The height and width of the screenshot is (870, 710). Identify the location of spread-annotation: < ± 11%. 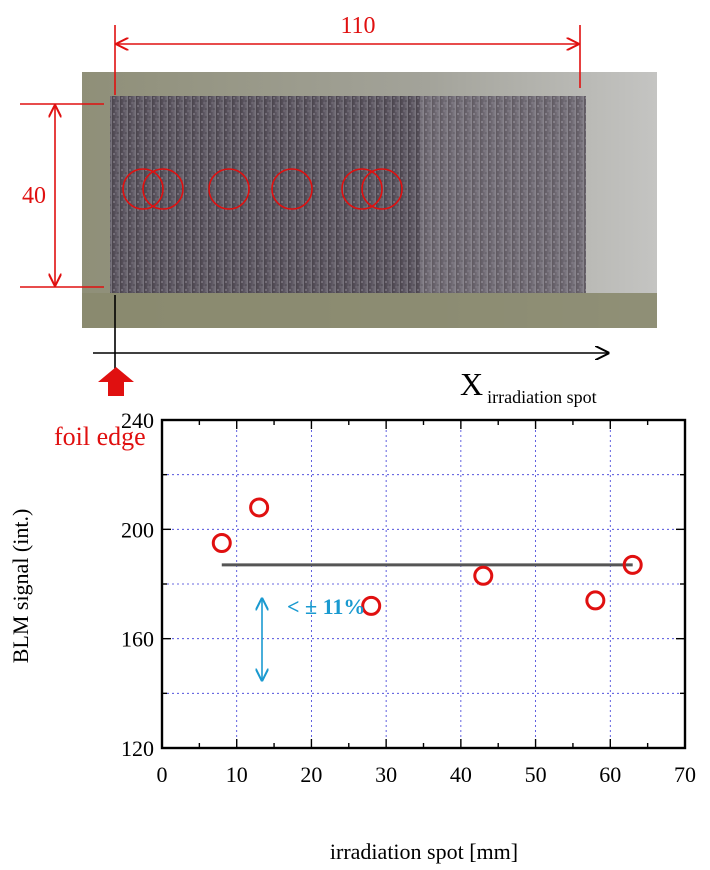
(326, 606).